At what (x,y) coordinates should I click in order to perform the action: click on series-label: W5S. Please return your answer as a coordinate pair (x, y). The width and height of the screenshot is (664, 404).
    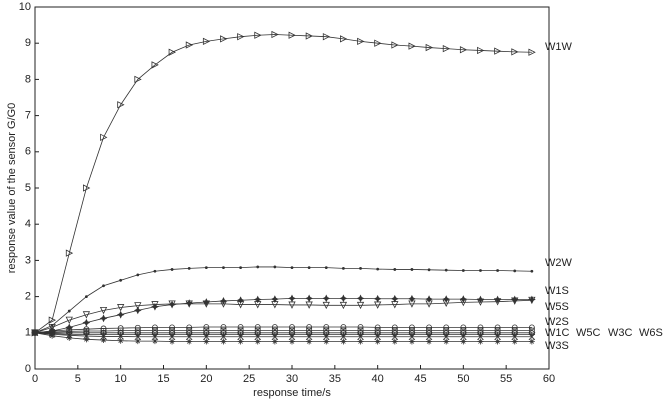
    Looking at the image, I should click on (557, 307).